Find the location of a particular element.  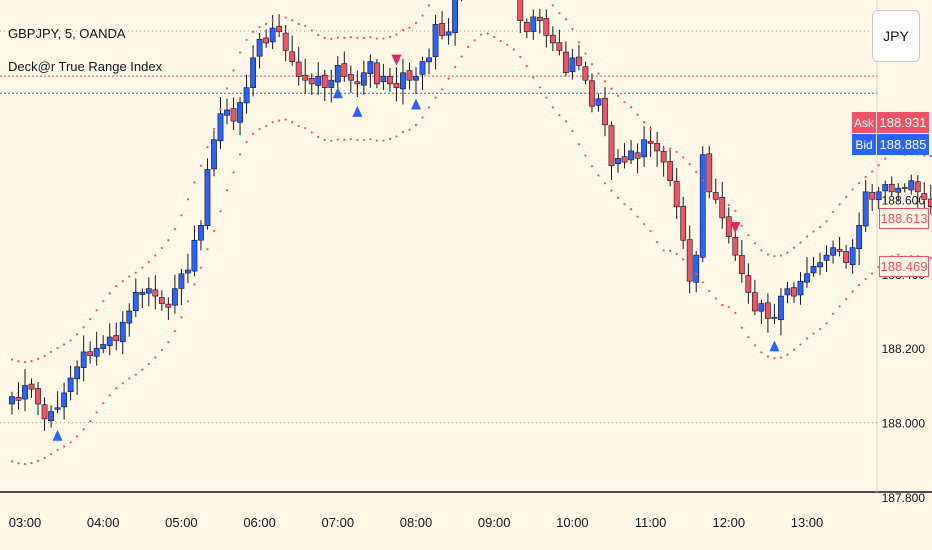

x-tick-label: 07:00 is located at coordinates (338, 522).